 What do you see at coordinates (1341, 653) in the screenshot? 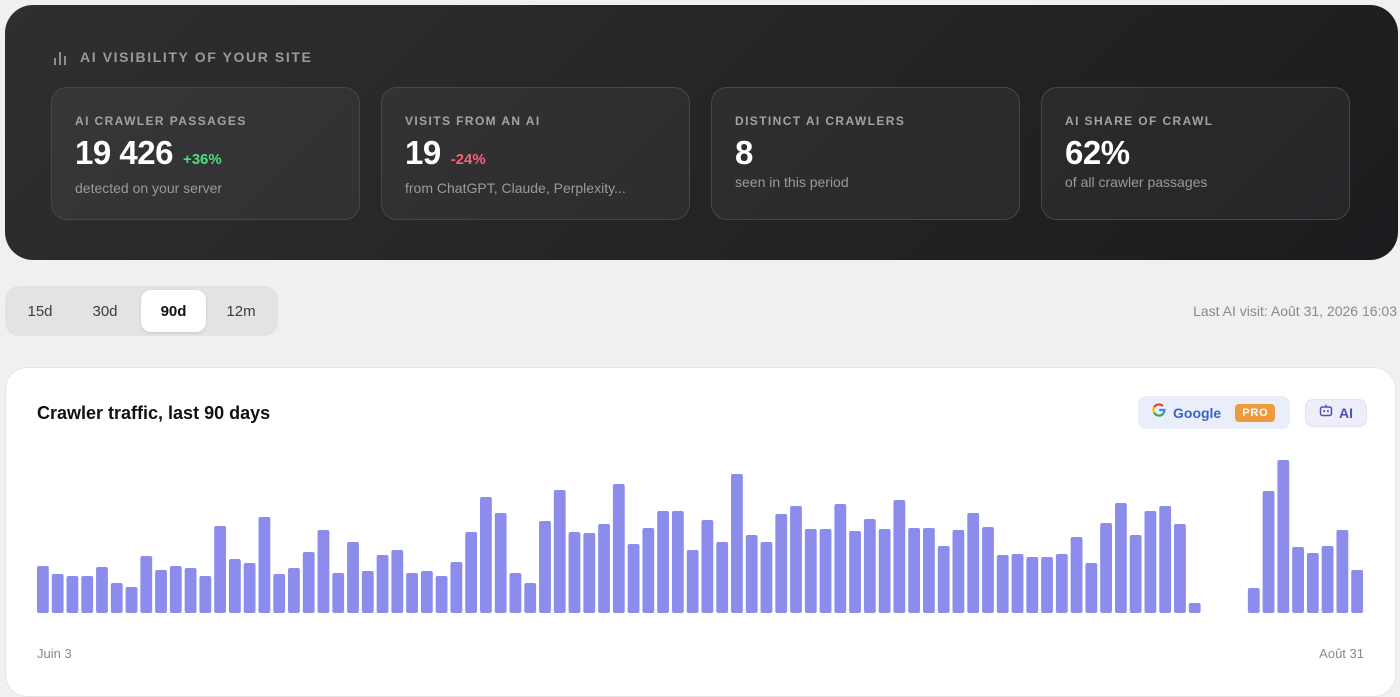
I see `x-axis-end-label: Août 31` at bounding box center [1341, 653].